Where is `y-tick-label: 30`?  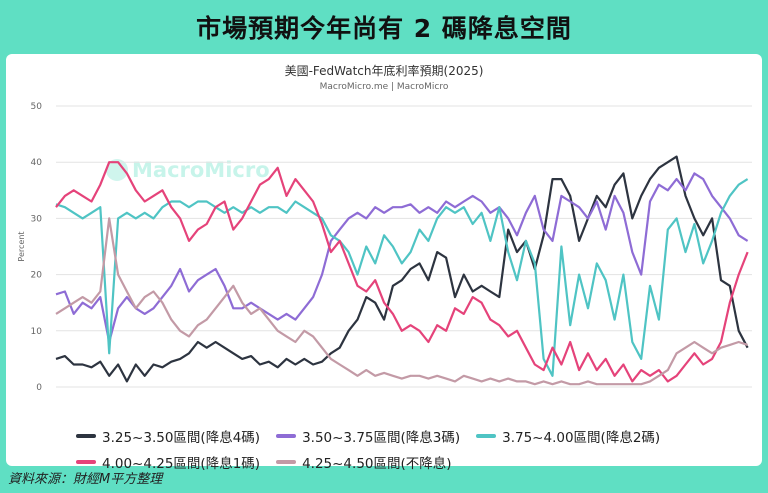 y-tick-label: 30 is located at coordinates (37, 219).